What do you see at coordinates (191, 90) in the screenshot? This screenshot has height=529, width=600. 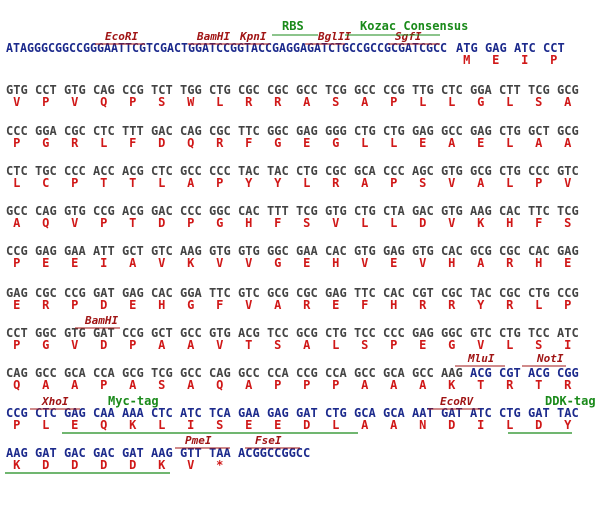 I see `codon: TGG` at bounding box center [191, 90].